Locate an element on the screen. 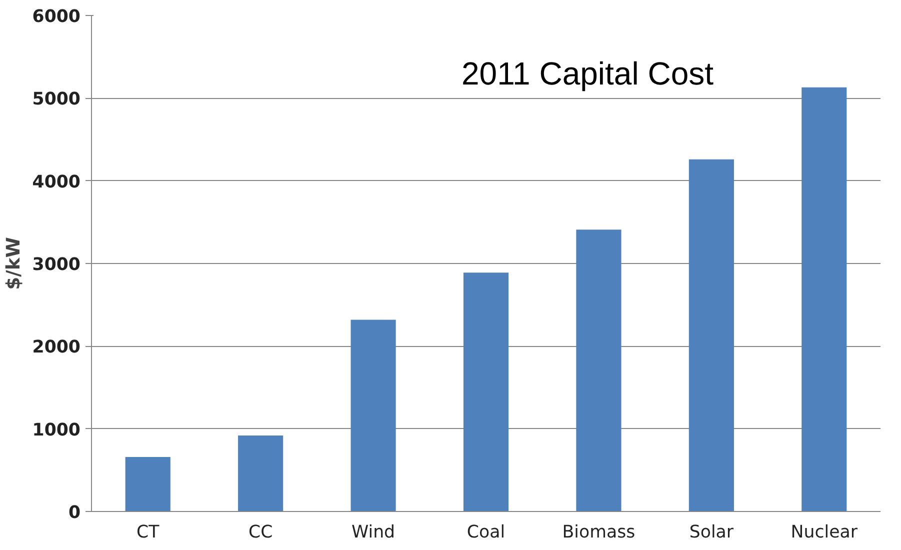  y-tick-label: 1000 is located at coordinates (56, 430).